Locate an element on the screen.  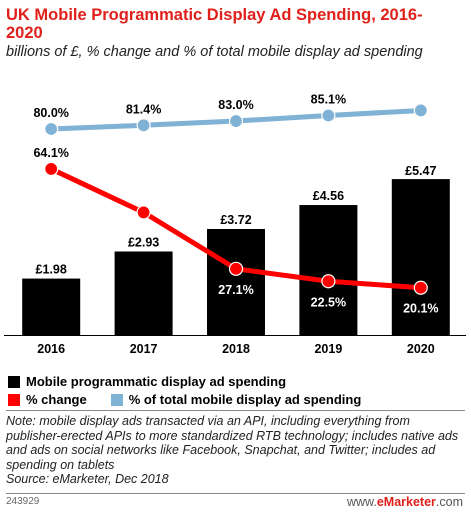
change-label-2017: 48.0% is located at coordinates (143, 233).